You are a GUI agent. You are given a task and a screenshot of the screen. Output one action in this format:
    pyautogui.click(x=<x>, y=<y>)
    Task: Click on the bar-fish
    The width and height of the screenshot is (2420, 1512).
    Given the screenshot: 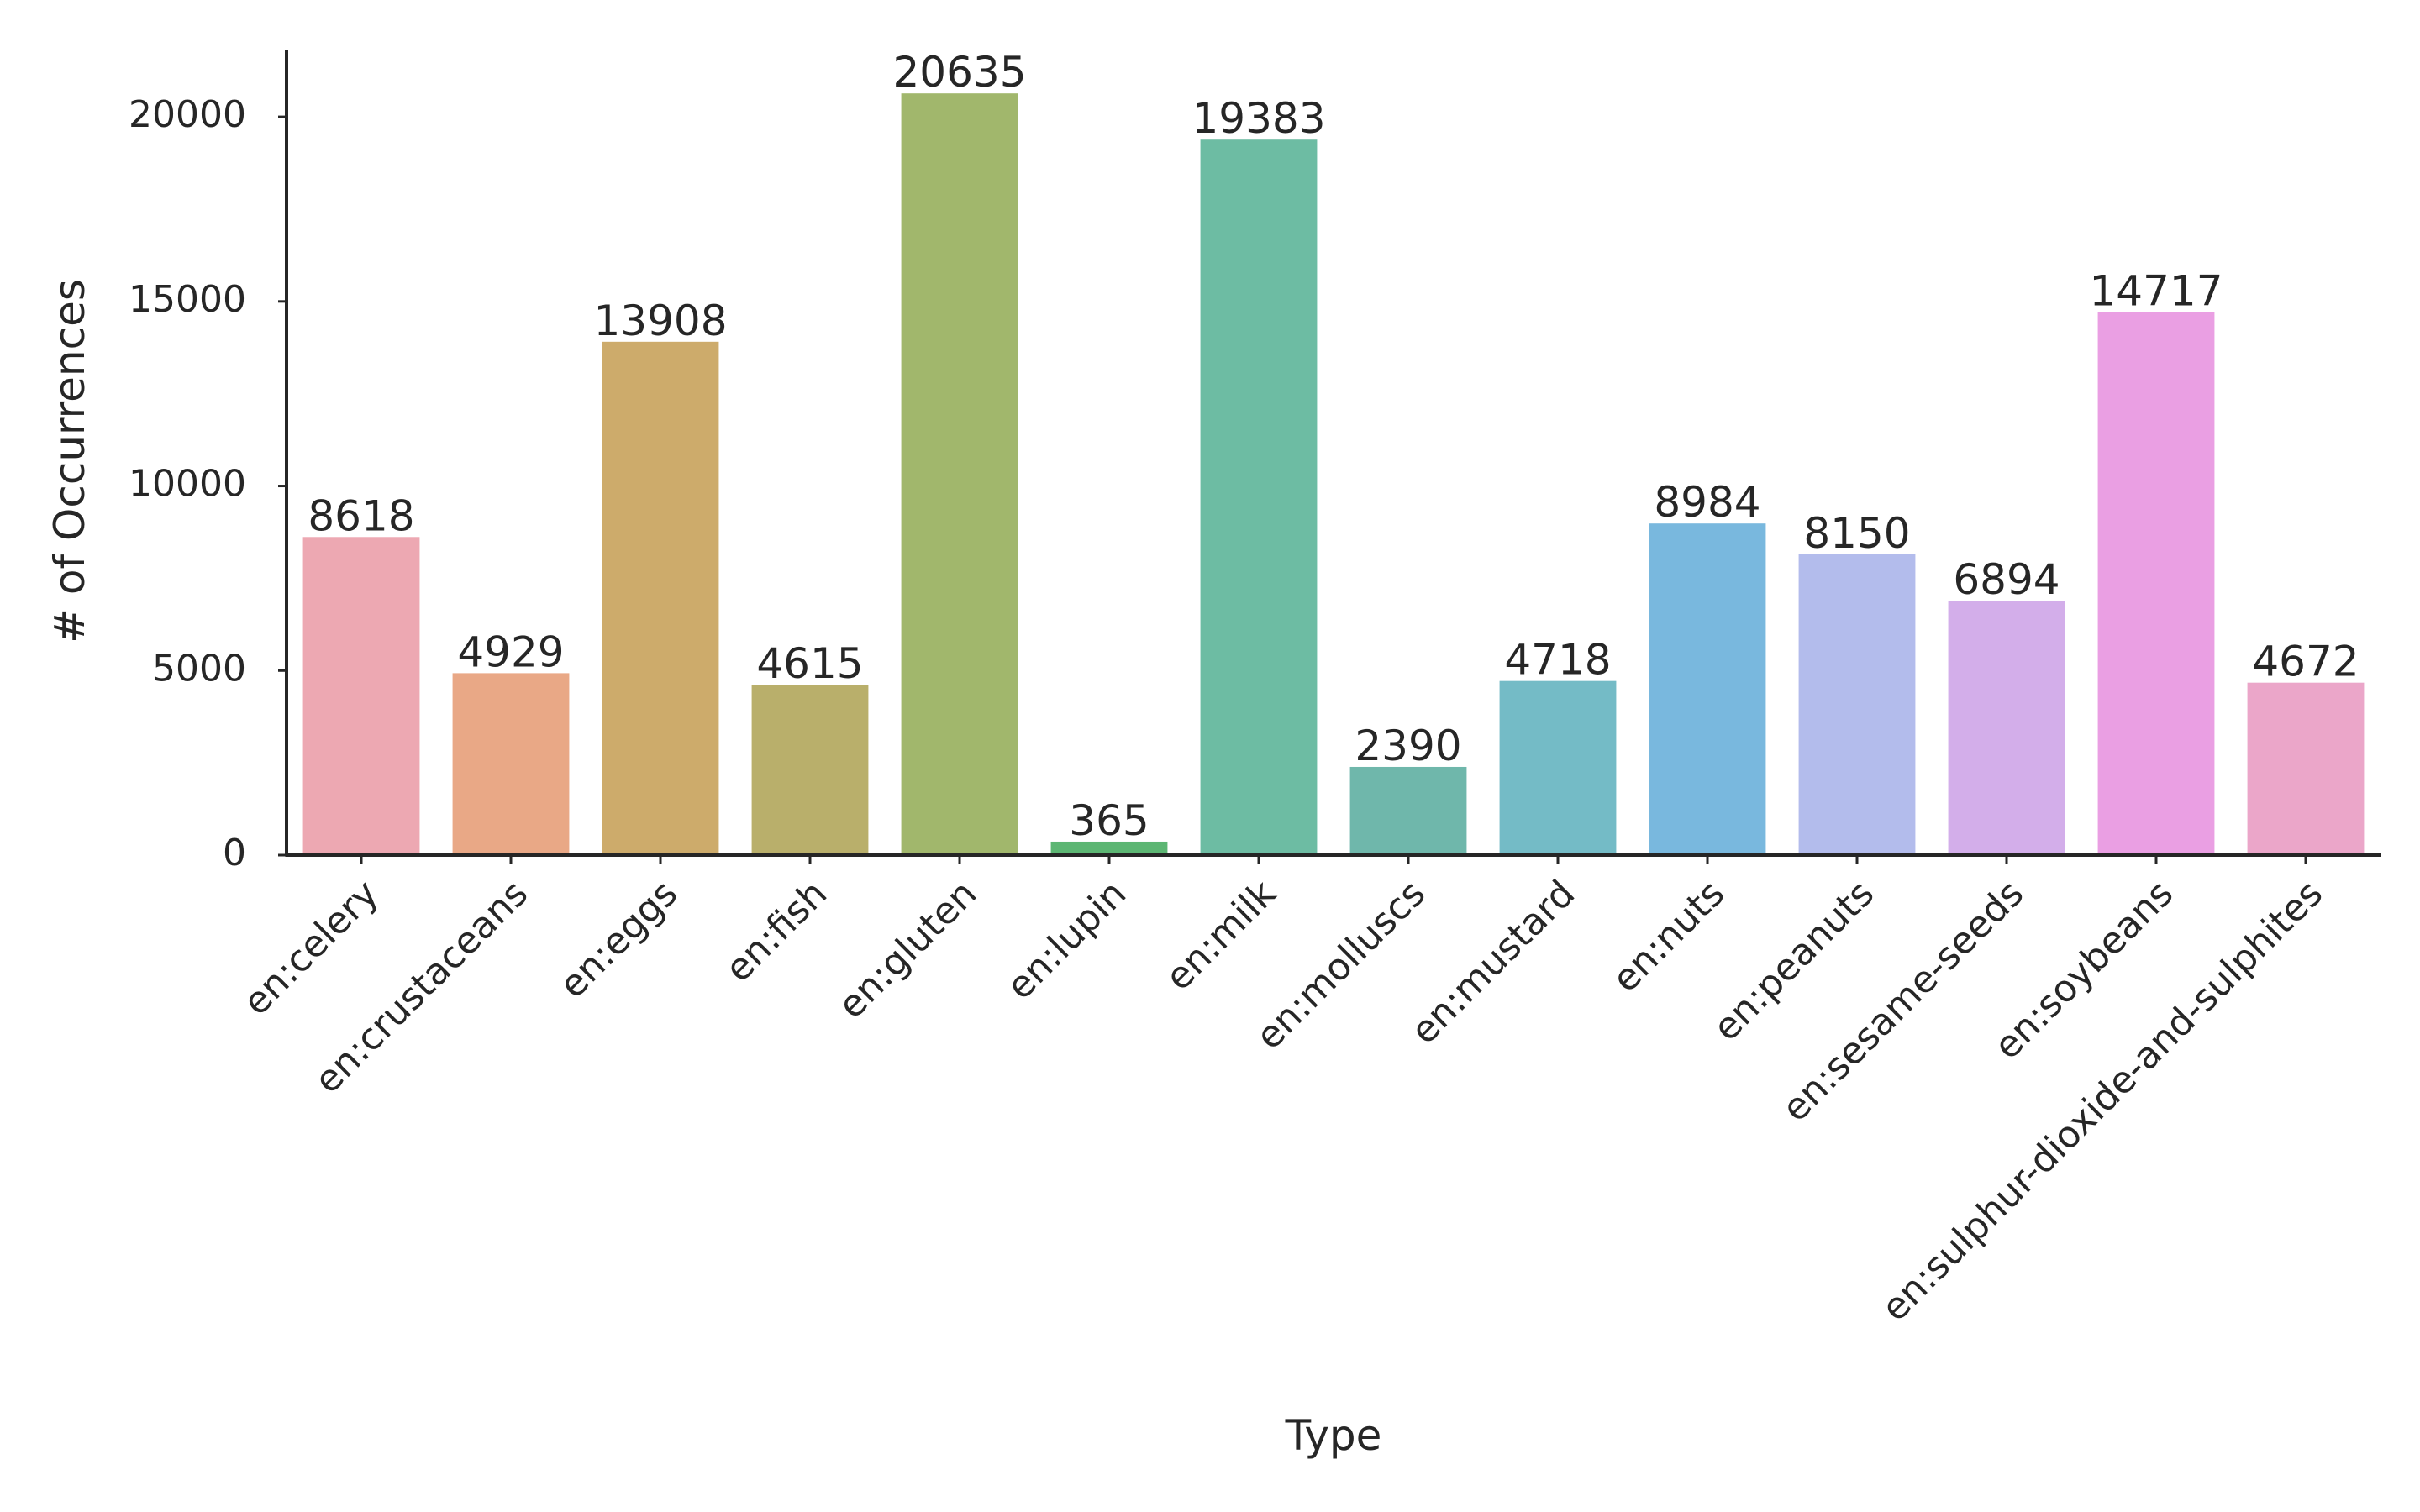 What is the action you would take?
    pyautogui.click(x=810, y=770)
    